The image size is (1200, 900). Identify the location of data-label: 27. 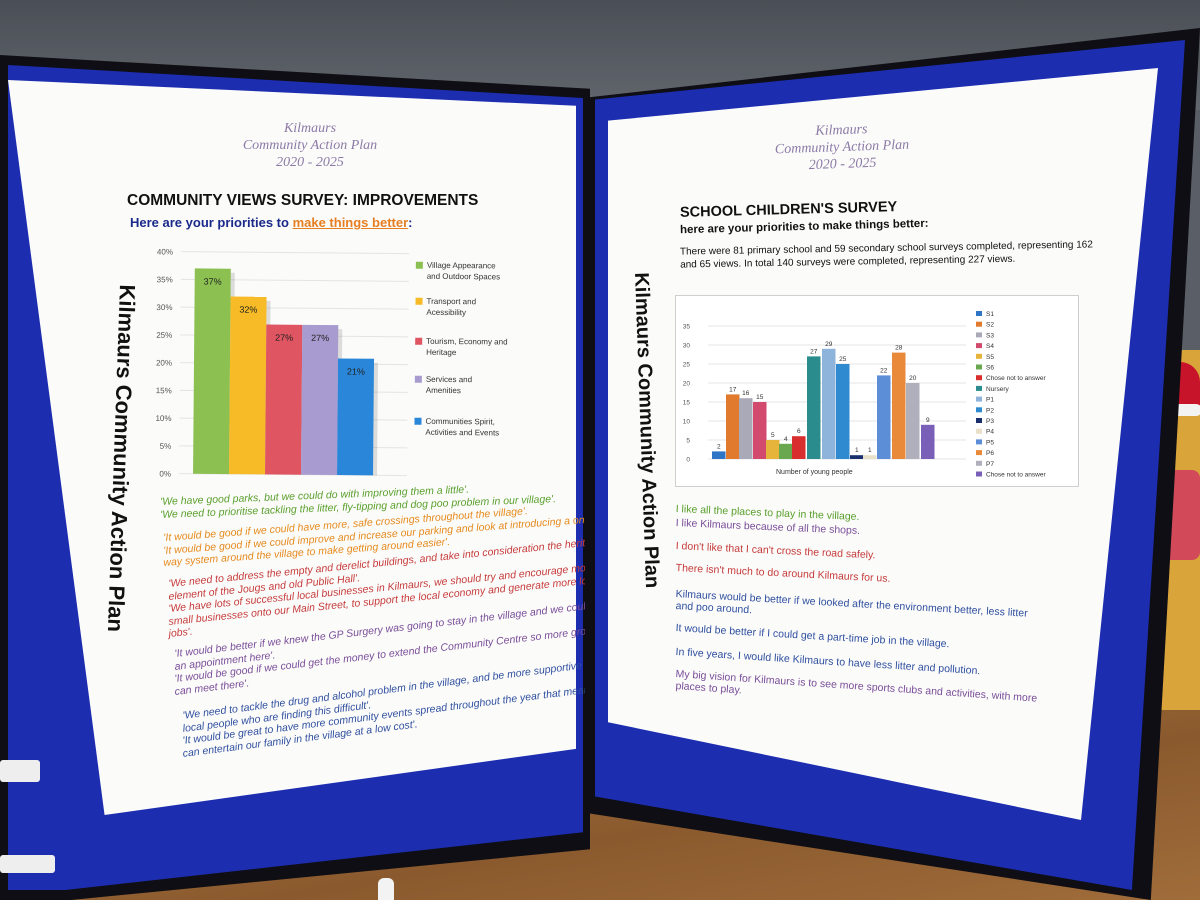
(814, 351).